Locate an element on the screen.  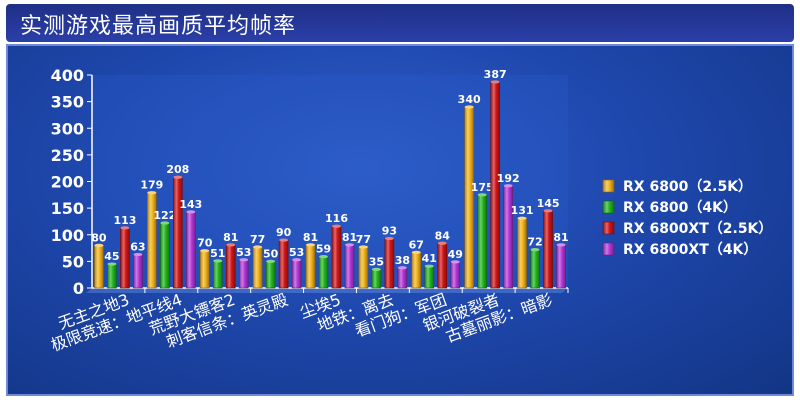
legend-label: RX 6800（2.5K） is located at coordinates (687, 187).